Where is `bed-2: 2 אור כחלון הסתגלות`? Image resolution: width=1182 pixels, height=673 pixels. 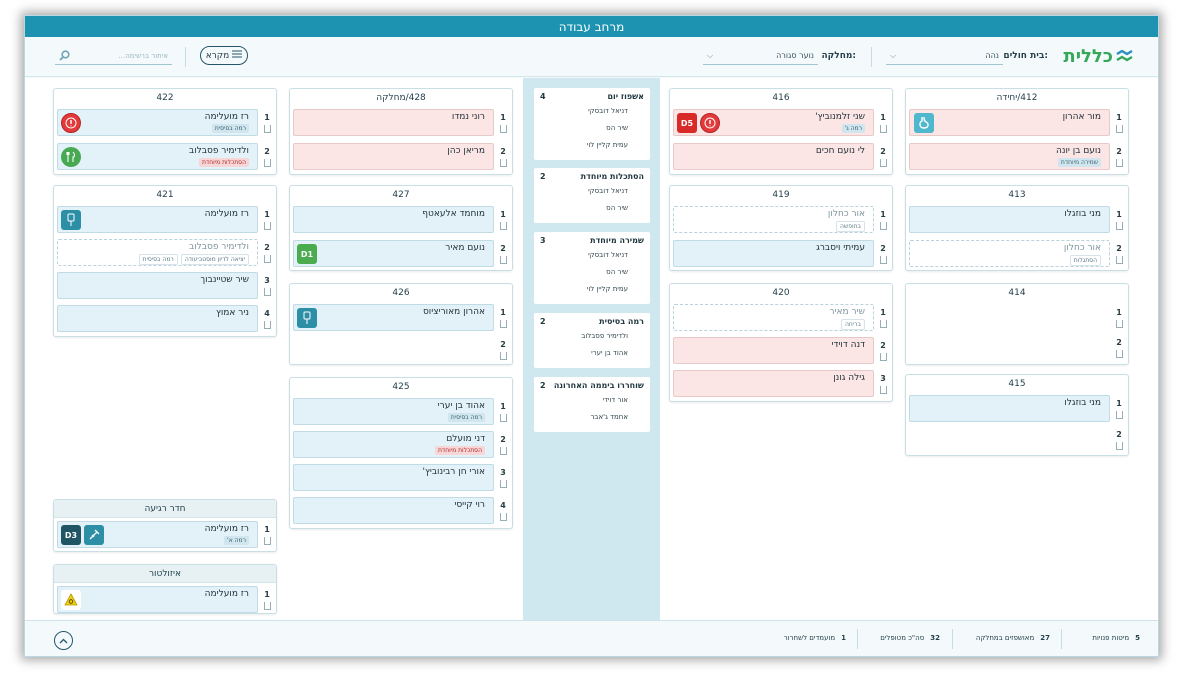 bed-2: 2 אור כחלון הסתגלות is located at coordinates (1016, 253).